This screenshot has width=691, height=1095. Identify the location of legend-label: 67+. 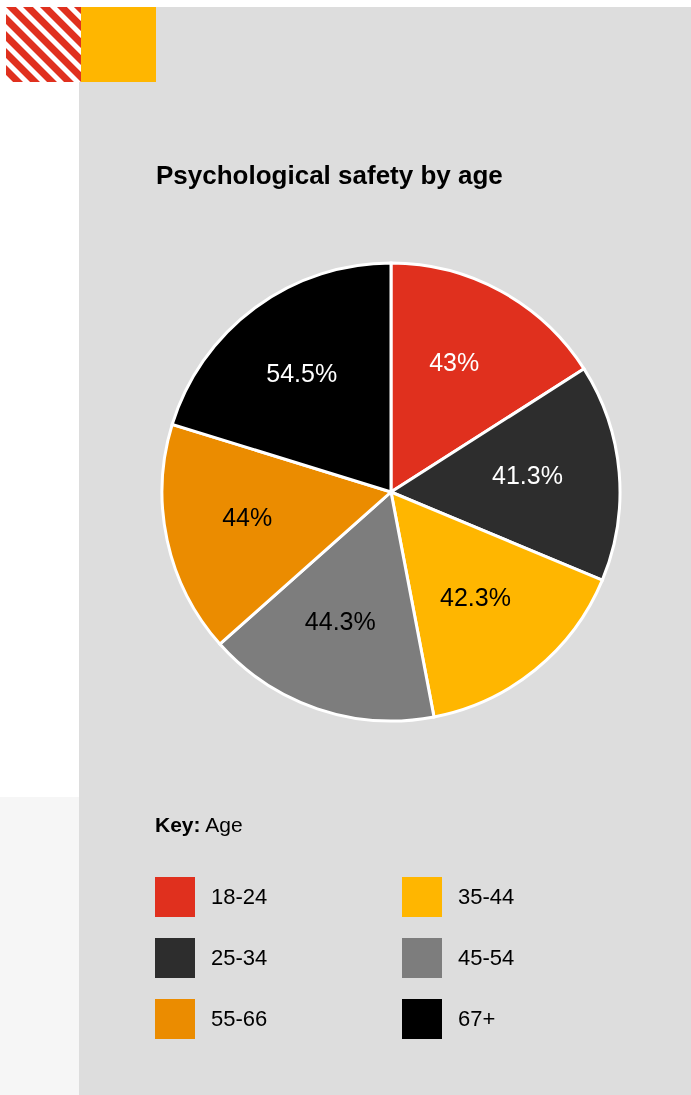
(477, 1019).